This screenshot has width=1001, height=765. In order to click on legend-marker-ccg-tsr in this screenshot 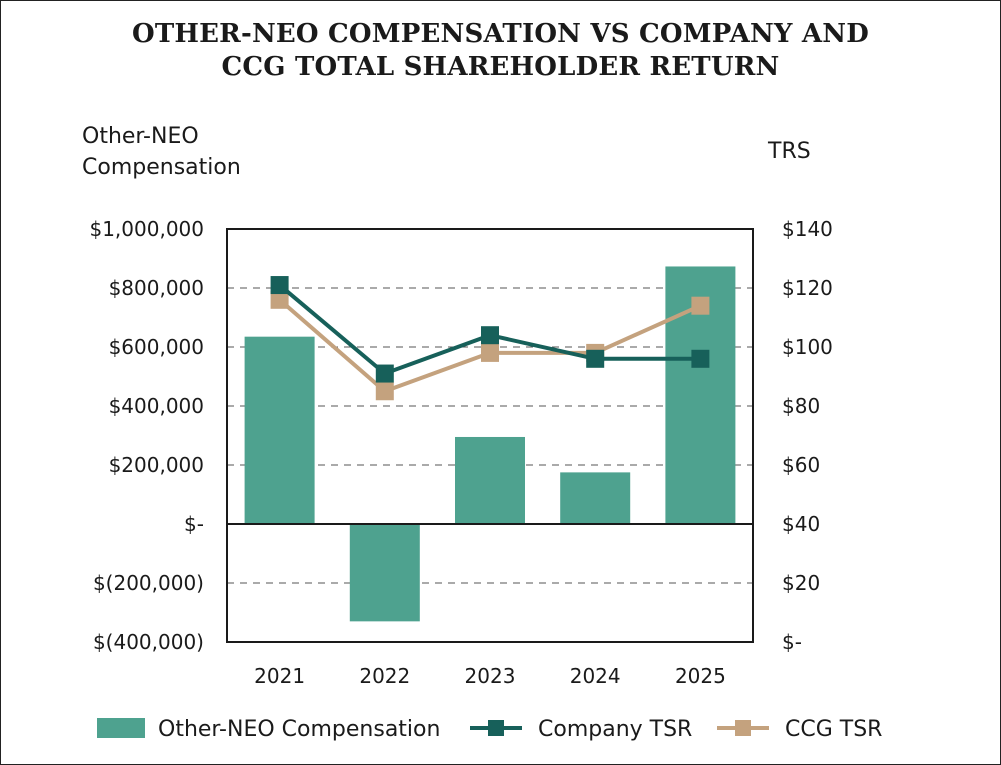, I will do `click(743, 728)`.